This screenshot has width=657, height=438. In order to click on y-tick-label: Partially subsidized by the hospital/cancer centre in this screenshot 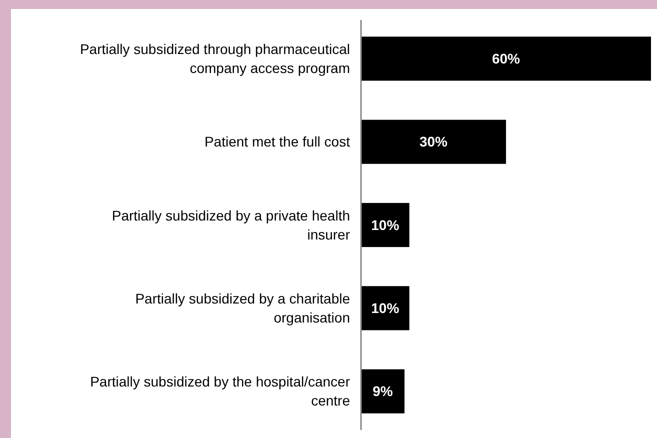, I will do `click(220, 391)`.